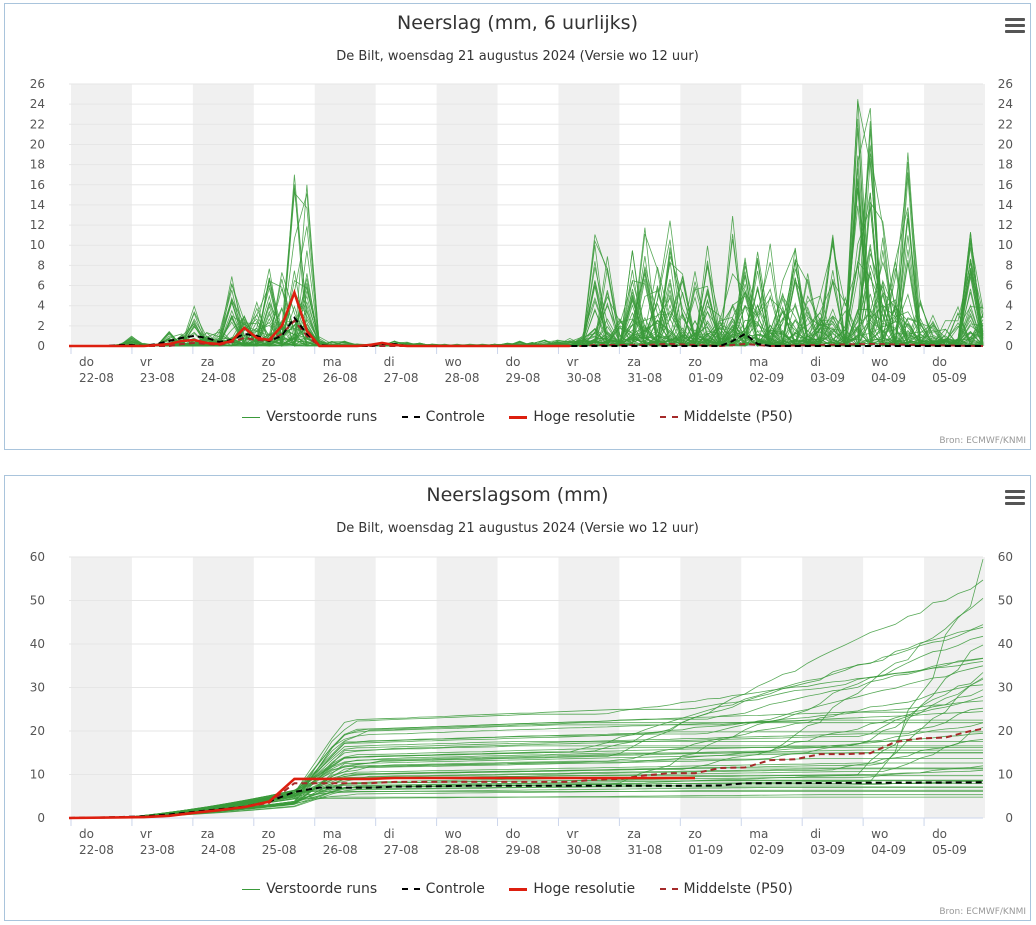 The image size is (1036, 925). Describe the element at coordinates (1009, 306) in the screenshot. I see `y-tick-label-right: 4` at that location.